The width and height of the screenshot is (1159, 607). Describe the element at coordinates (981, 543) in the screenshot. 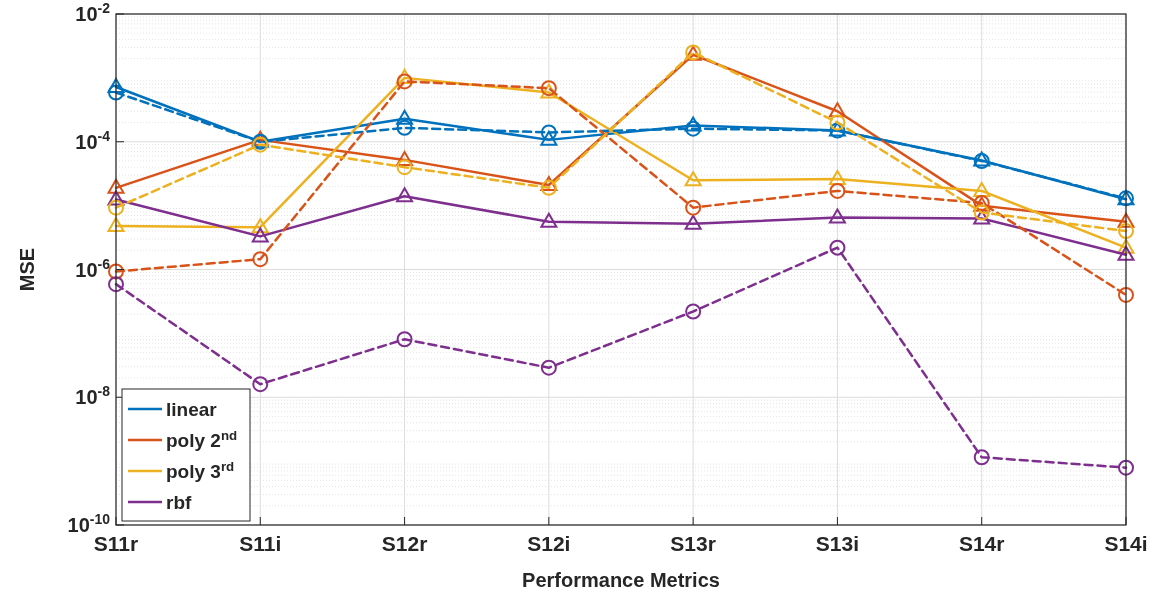

I see `x-tick-label: S14r` at that location.